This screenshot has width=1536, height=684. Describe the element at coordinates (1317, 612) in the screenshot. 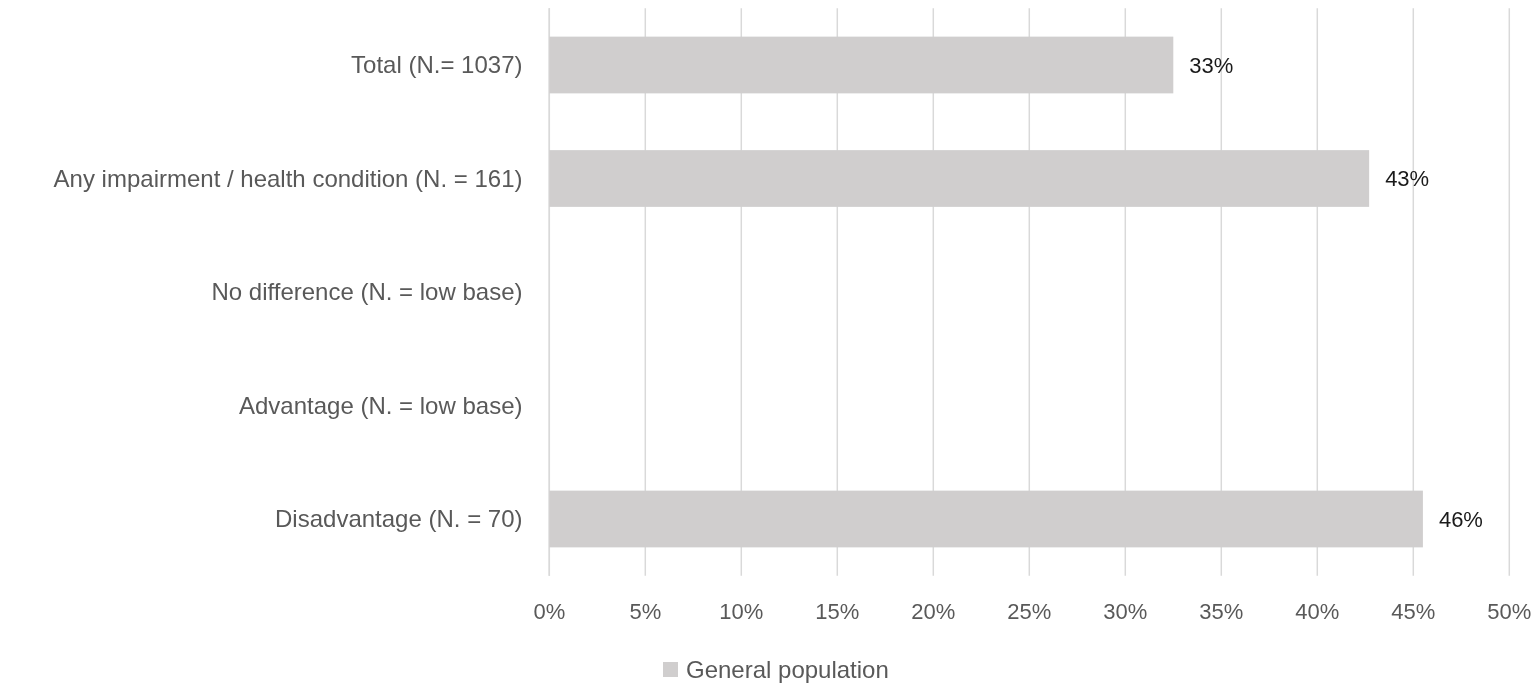

I see `x-tick-label: 40%` at that location.